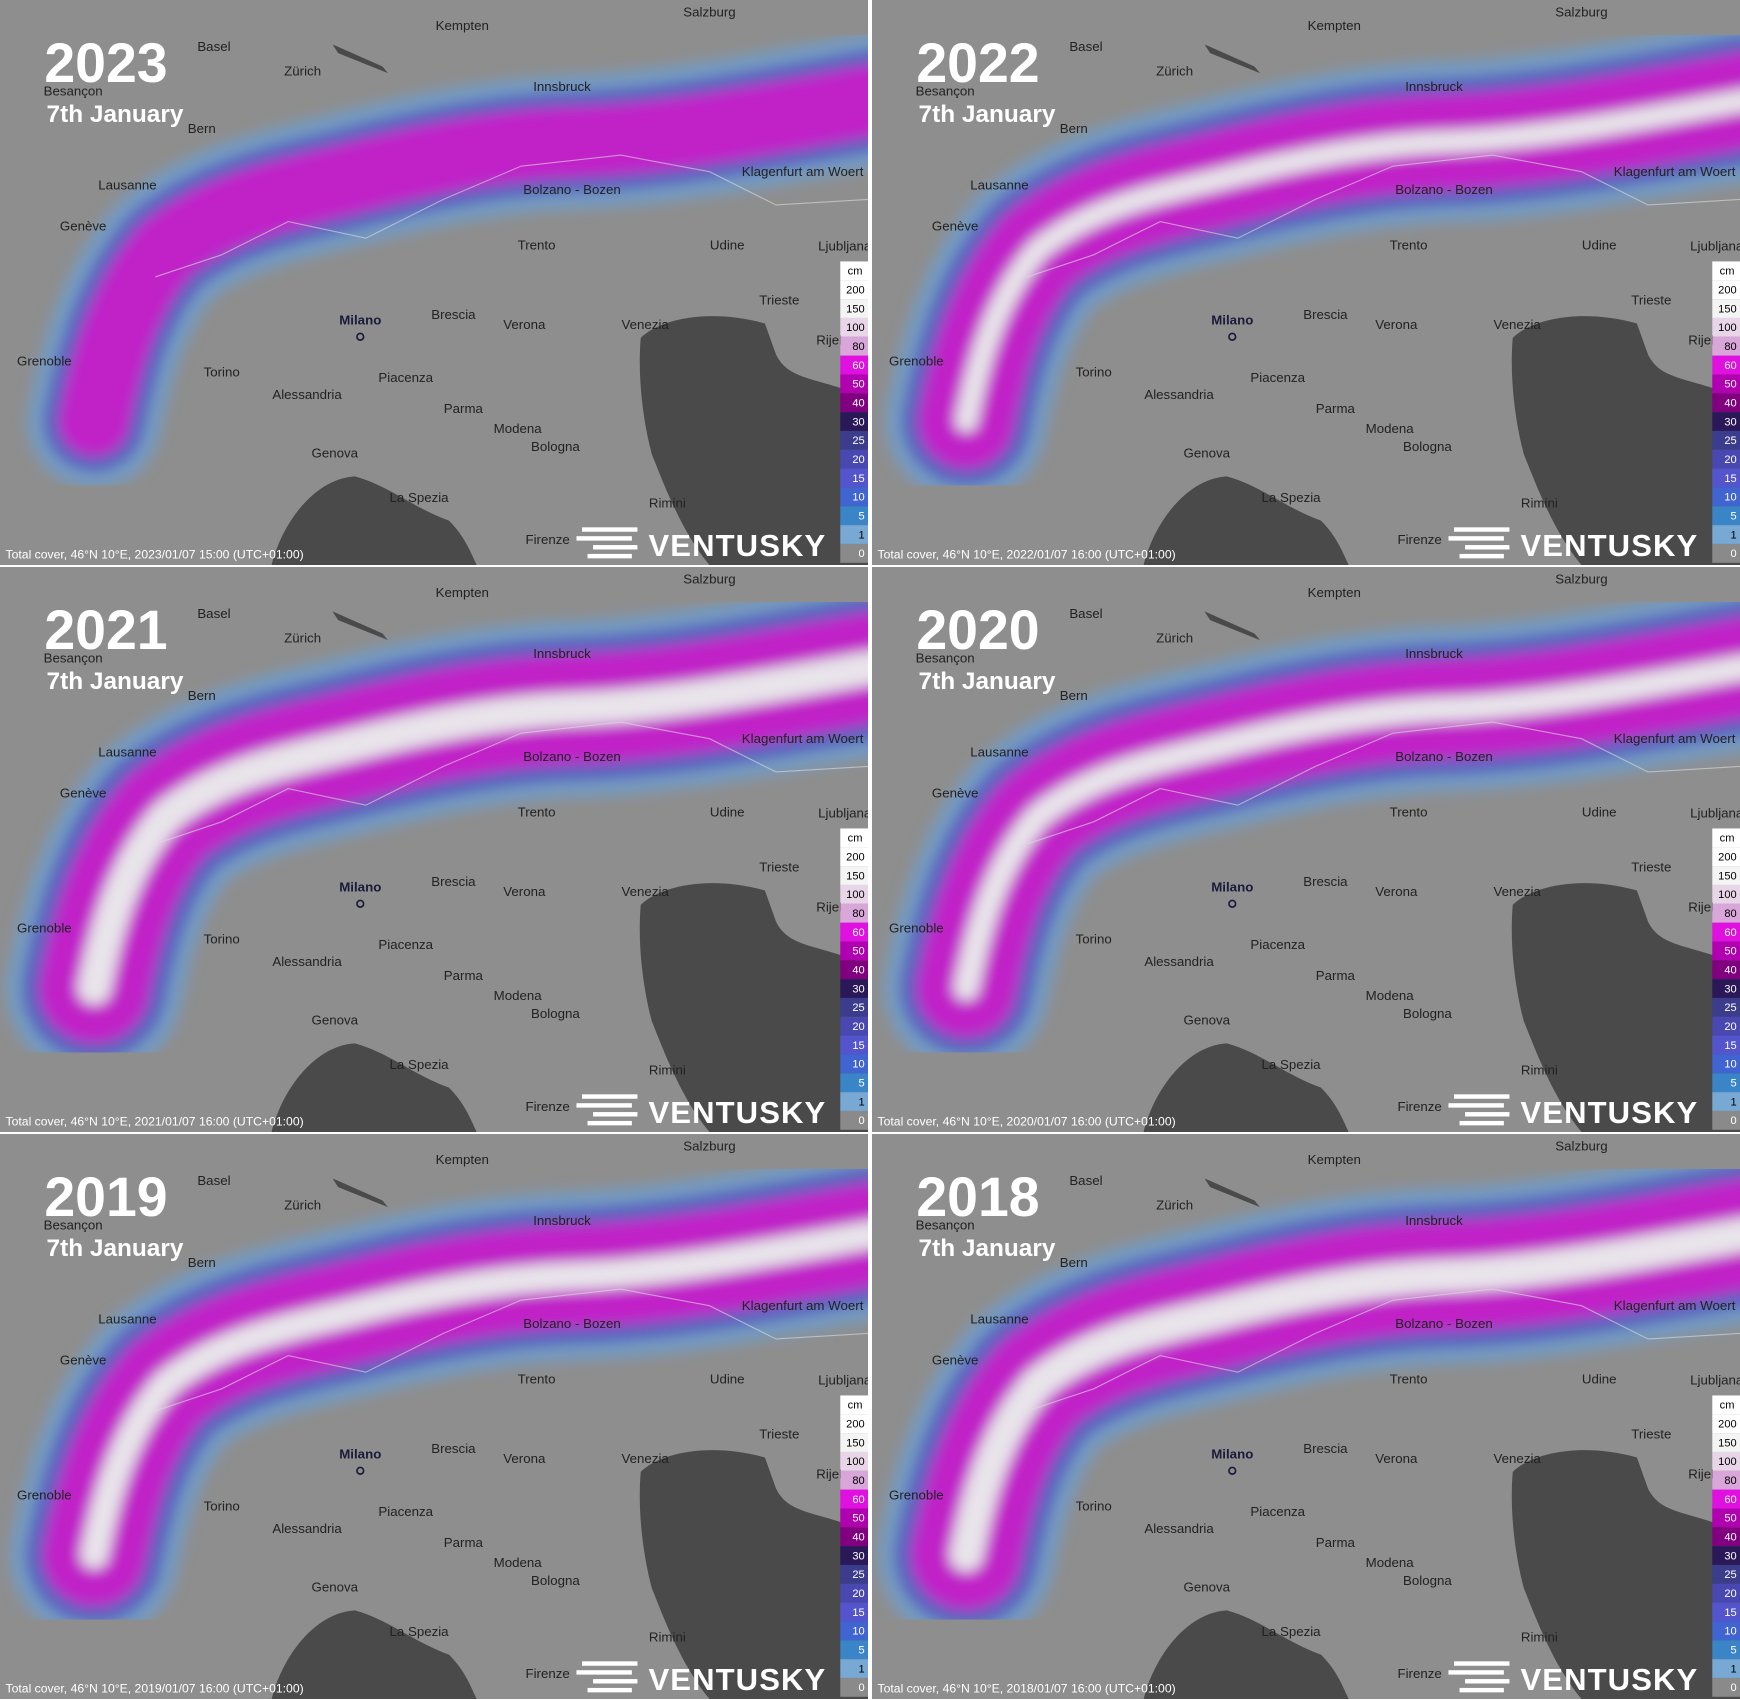 The height and width of the screenshot is (1700, 1740). I want to click on city-label: La Spezia, so click(419, 1064).